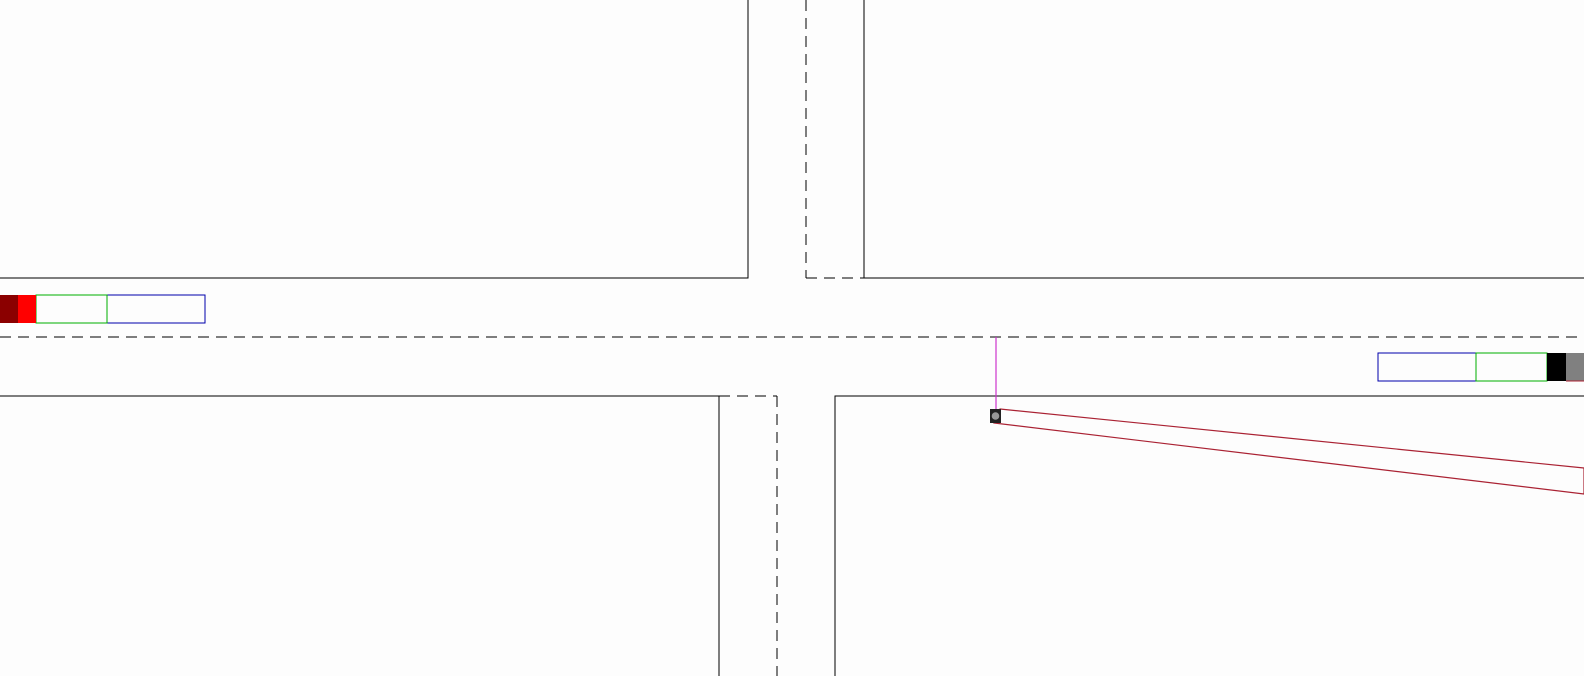  What do you see at coordinates (156, 309) in the screenshot?
I see `sensor-zone-far-west` at bounding box center [156, 309].